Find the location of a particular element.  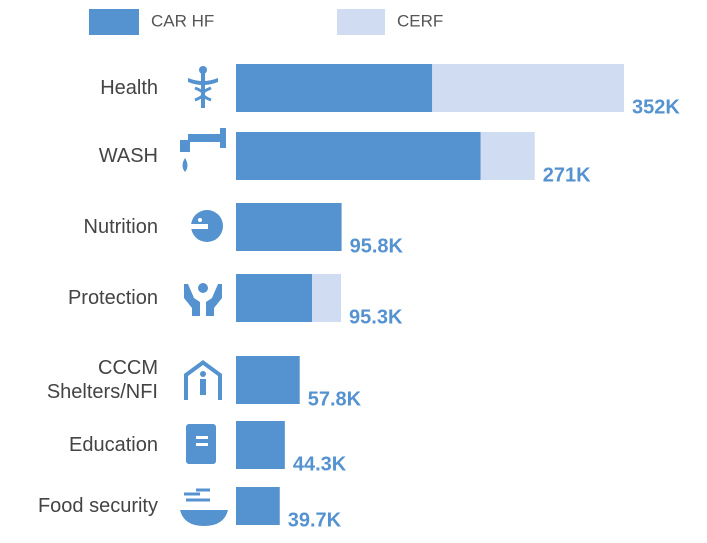

category-label: Protection is located at coordinates (112, 298).